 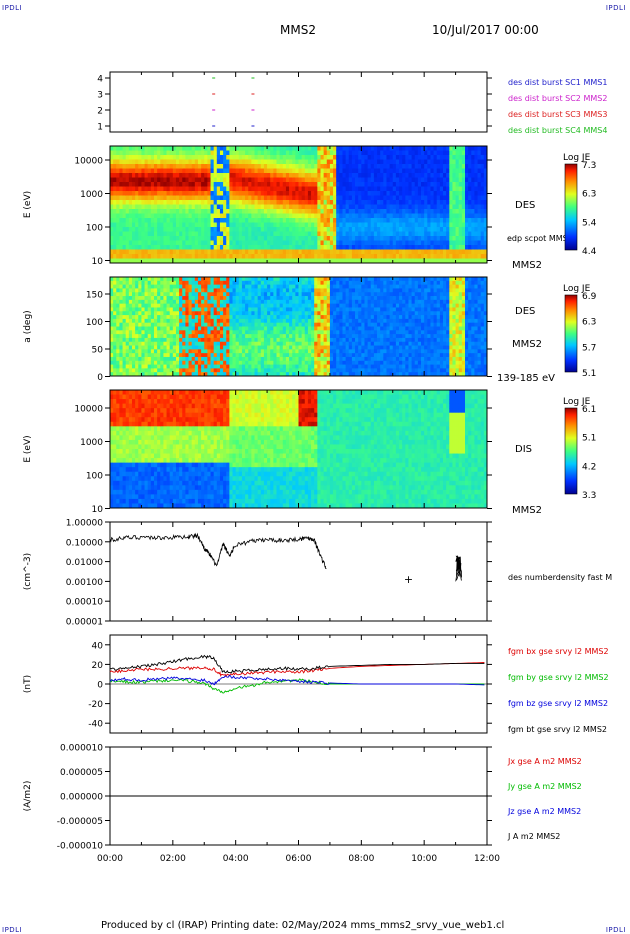 I want to click on des-energy-colorbar-title: Log JE, so click(x=577, y=158).